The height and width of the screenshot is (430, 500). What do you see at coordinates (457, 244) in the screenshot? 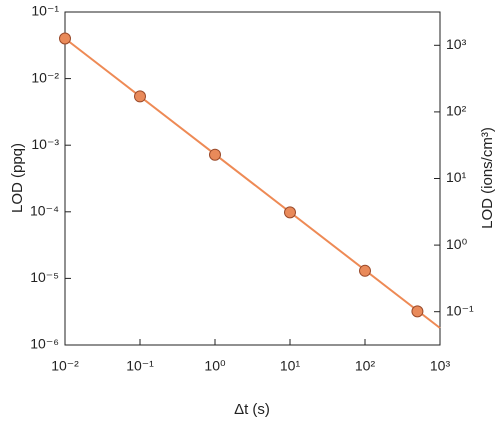
I see `y2-tick-label: 10⁰` at bounding box center [457, 244].